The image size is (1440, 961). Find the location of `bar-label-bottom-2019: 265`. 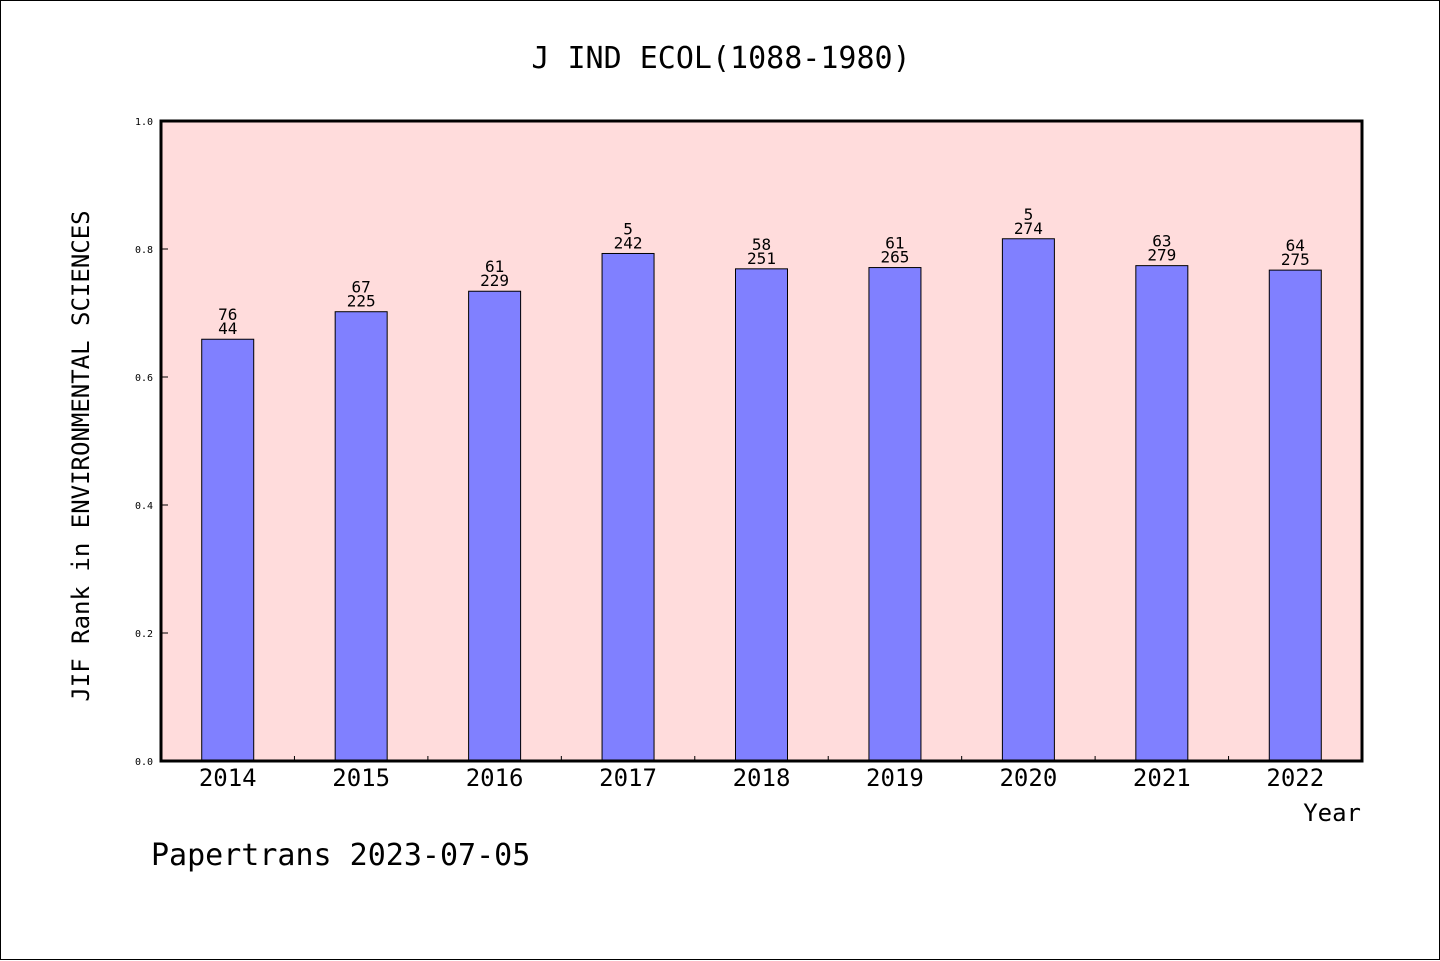

bar-label-bottom-2019: 265 is located at coordinates (894, 257).